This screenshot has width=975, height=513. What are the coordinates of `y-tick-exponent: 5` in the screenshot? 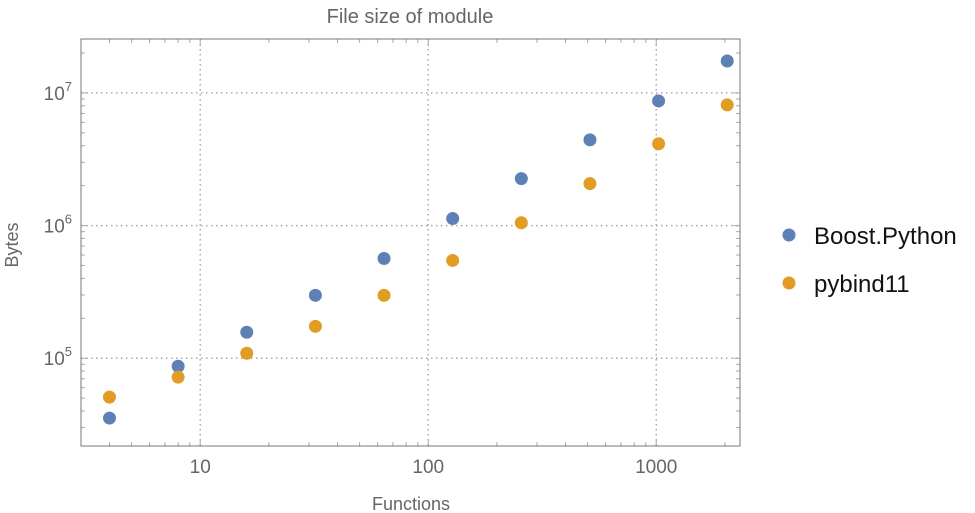 It's located at (68, 351).